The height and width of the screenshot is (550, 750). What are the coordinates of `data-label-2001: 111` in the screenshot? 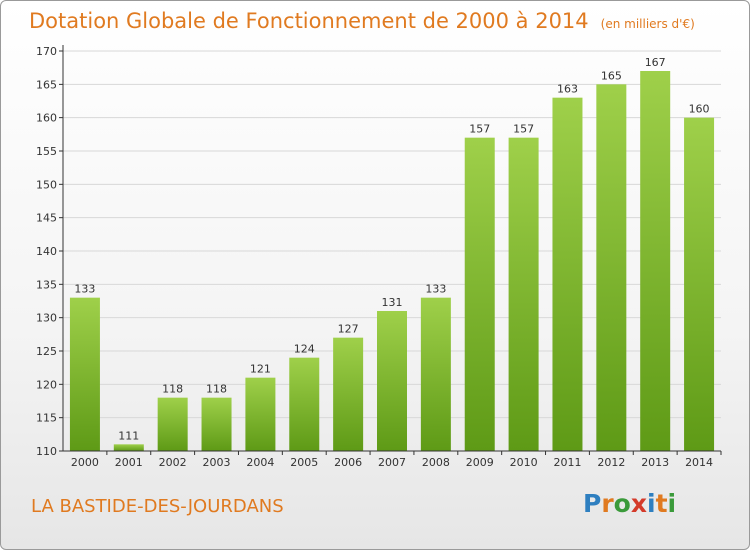 It's located at (128, 435).